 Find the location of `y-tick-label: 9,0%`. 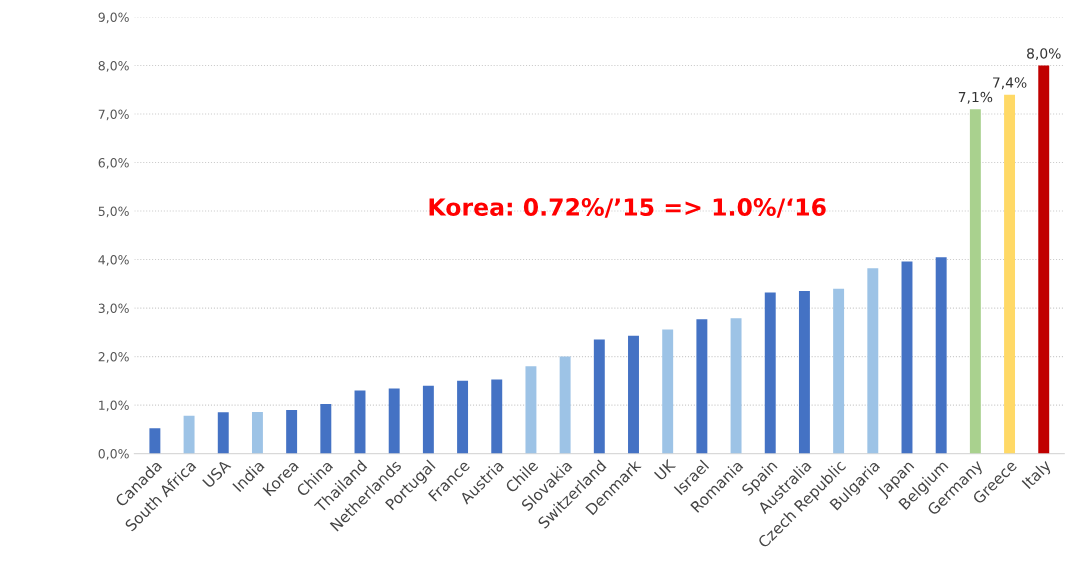

y-tick-label: 9,0% is located at coordinates (113, 18).